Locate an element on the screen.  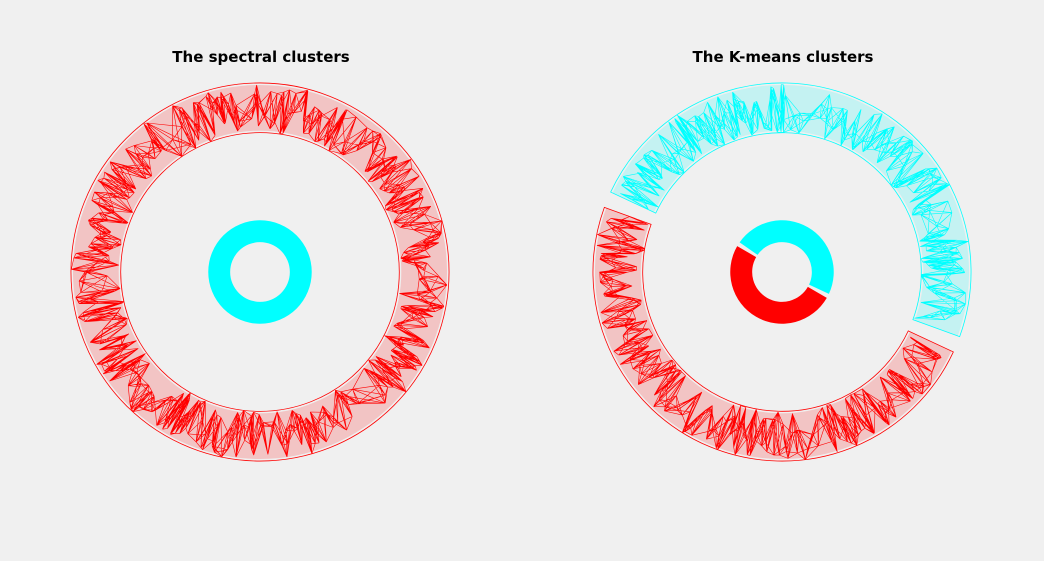
chart-title: The K-means clusters is located at coordinates (783, 57).